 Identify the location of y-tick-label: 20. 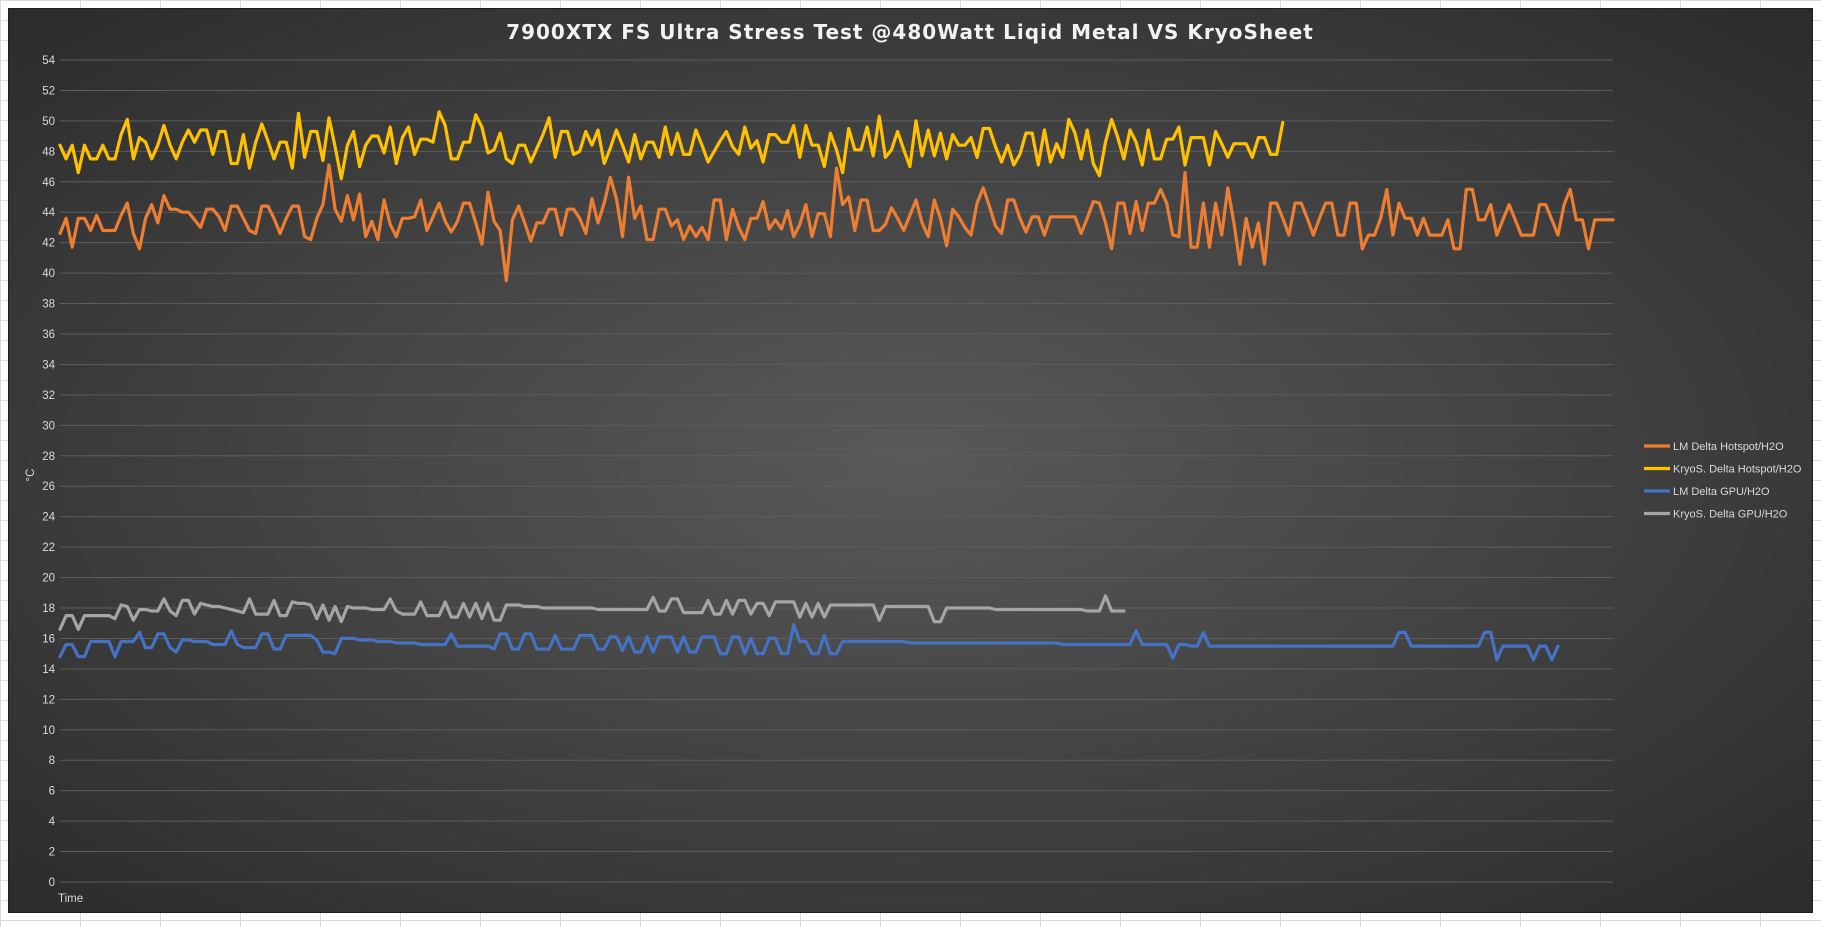
(48, 579).